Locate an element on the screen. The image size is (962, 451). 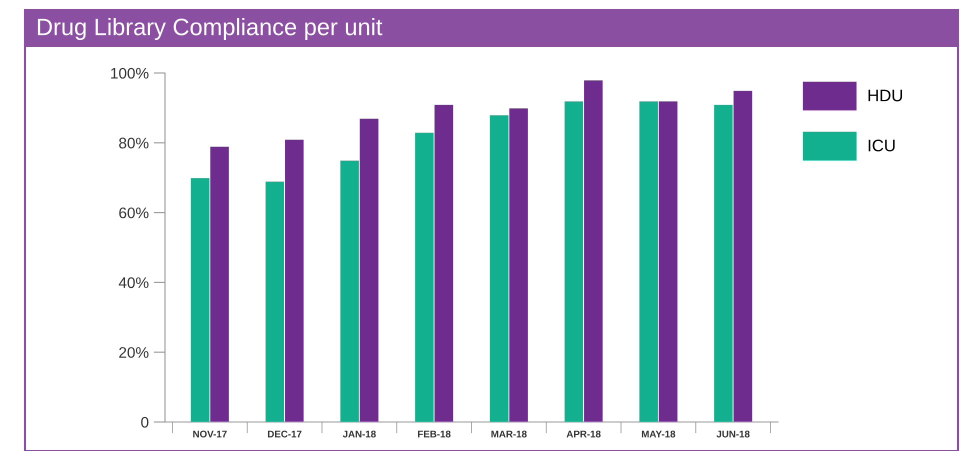
x-tick-label: MAY-18 is located at coordinates (659, 434).